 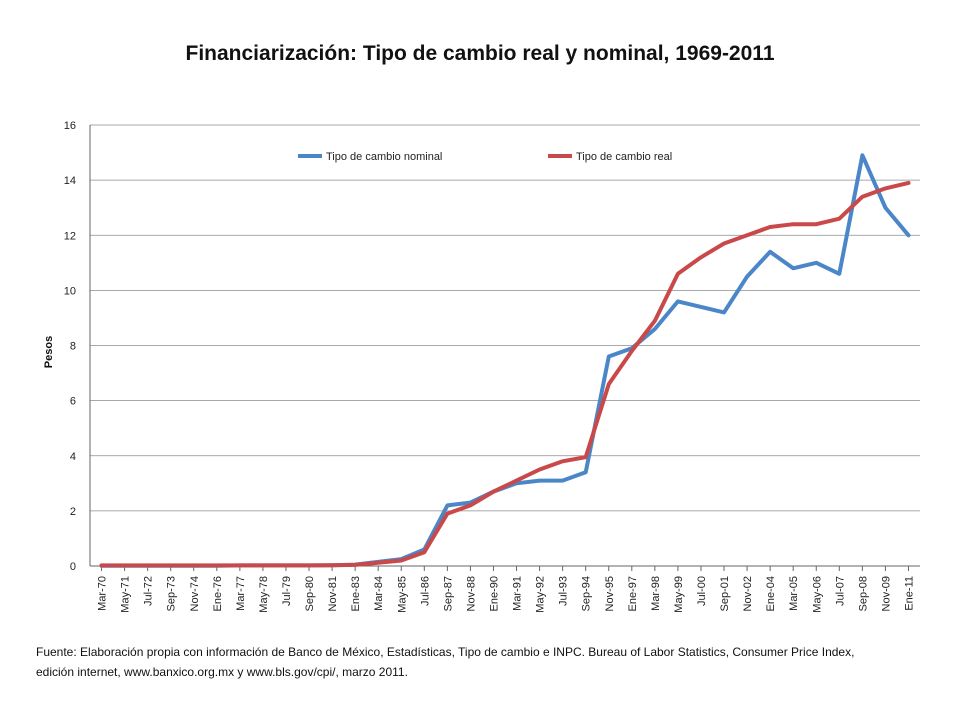 I want to click on x-tick-label: Jul-93, so click(x=564, y=591).